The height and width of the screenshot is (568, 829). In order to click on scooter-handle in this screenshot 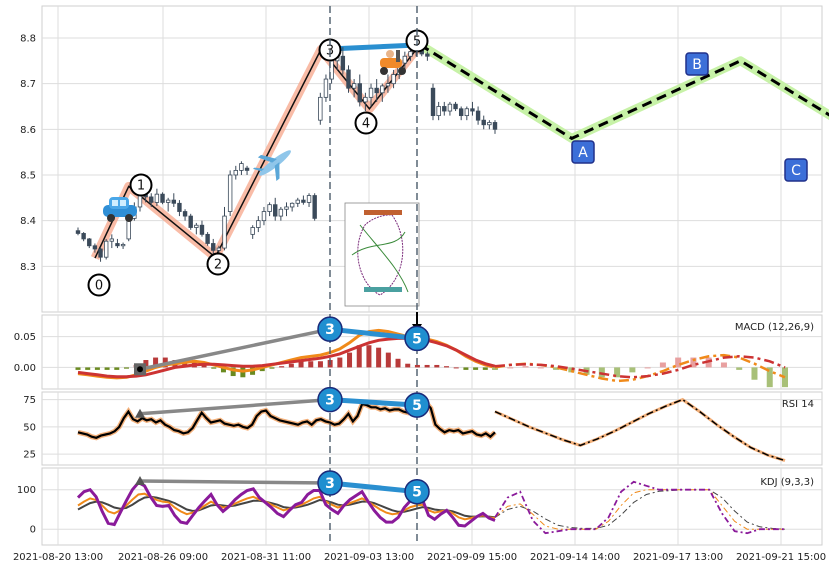, I will do `click(398, 56)`.